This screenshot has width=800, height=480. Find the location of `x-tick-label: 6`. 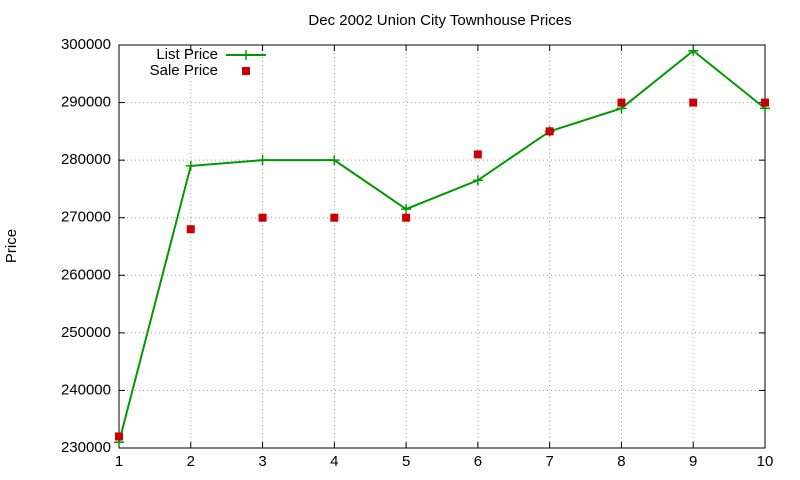

x-tick-label: 6 is located at coordinates (478, 461).